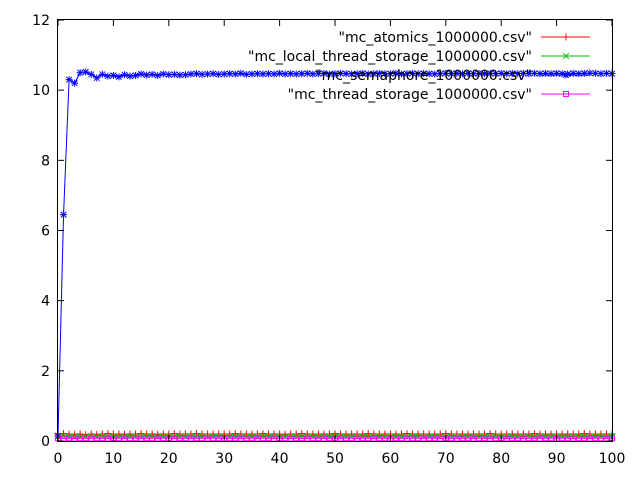 The image size is (640, 480). What do you see at coordinates (45, 302) in the screenshot?
I see `y-tick-label: 4` at bounding box center [45, 302].